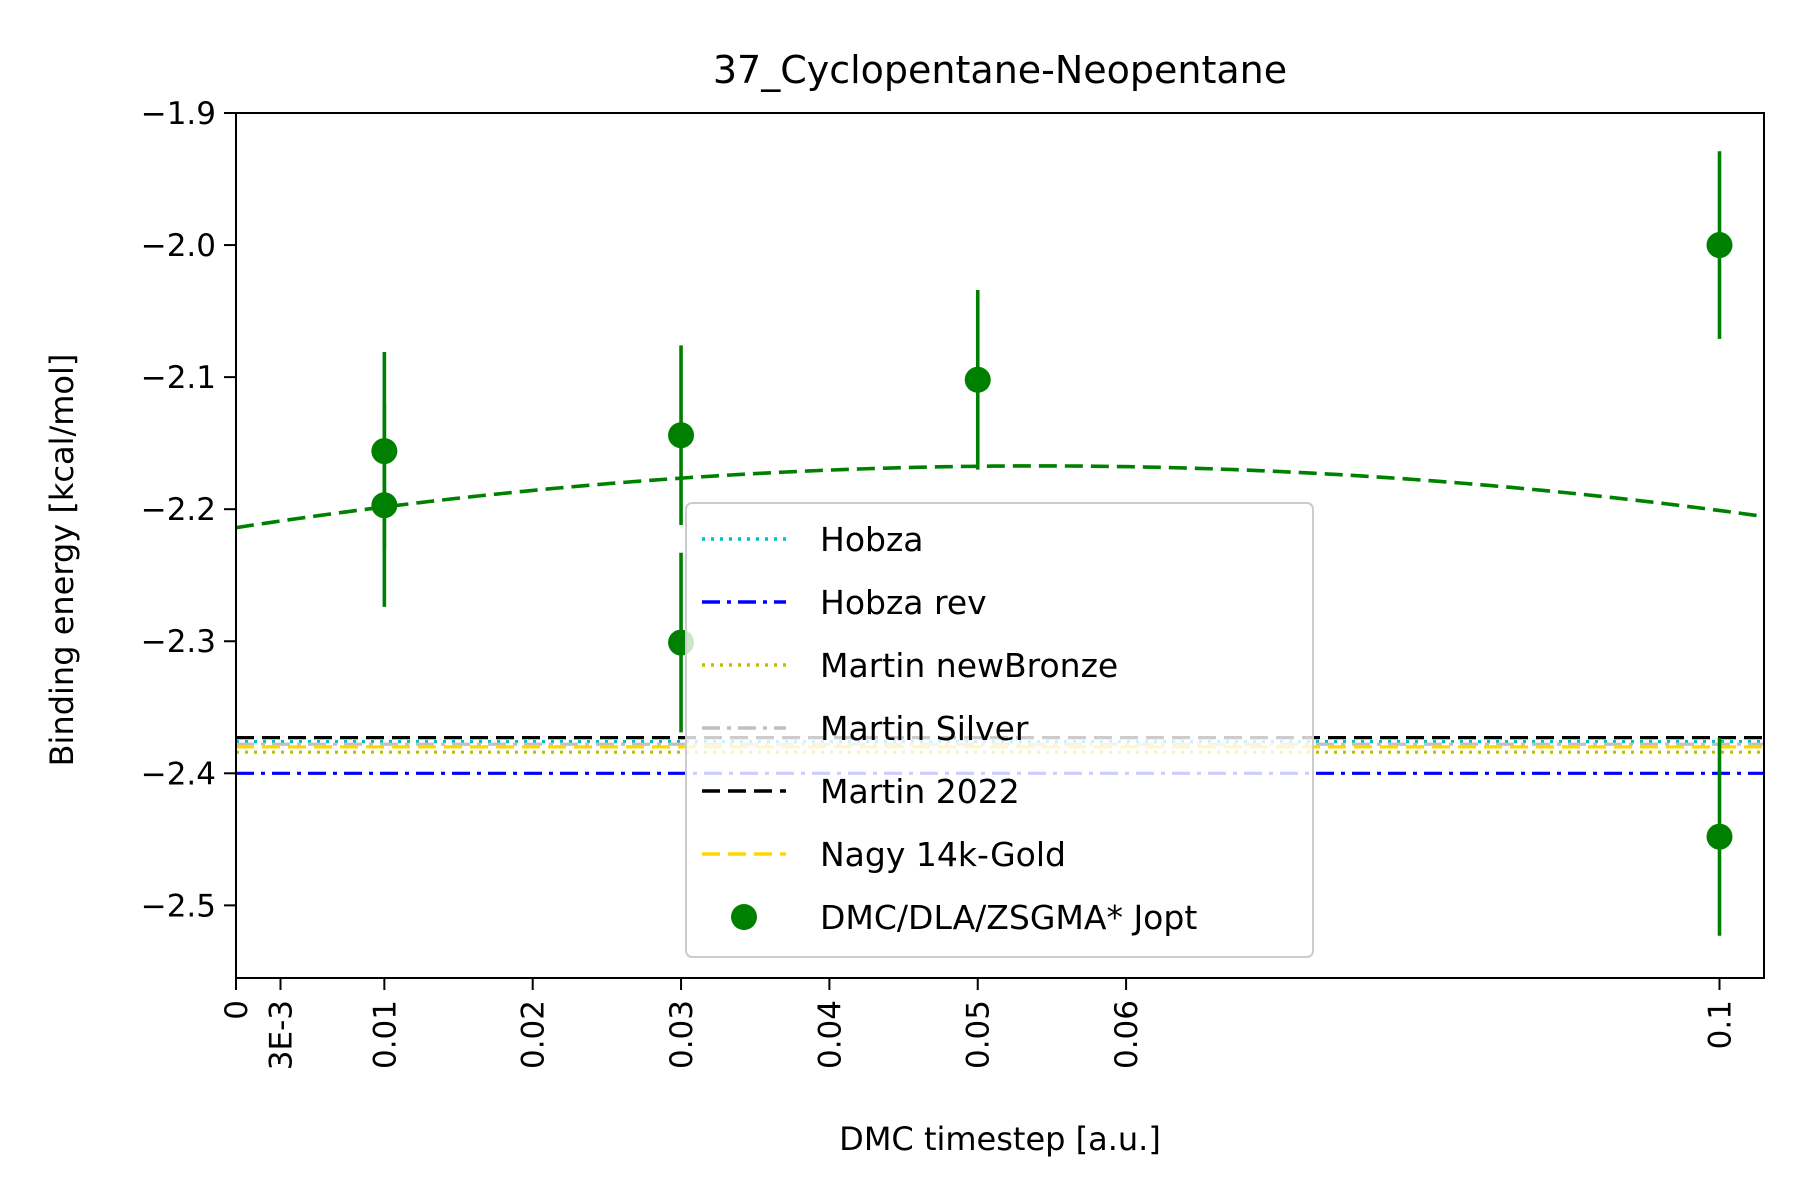  Describe the element at coordinates (178, 774) in the screenshot. I see `y-tick-label-5: −2.4` at that location.